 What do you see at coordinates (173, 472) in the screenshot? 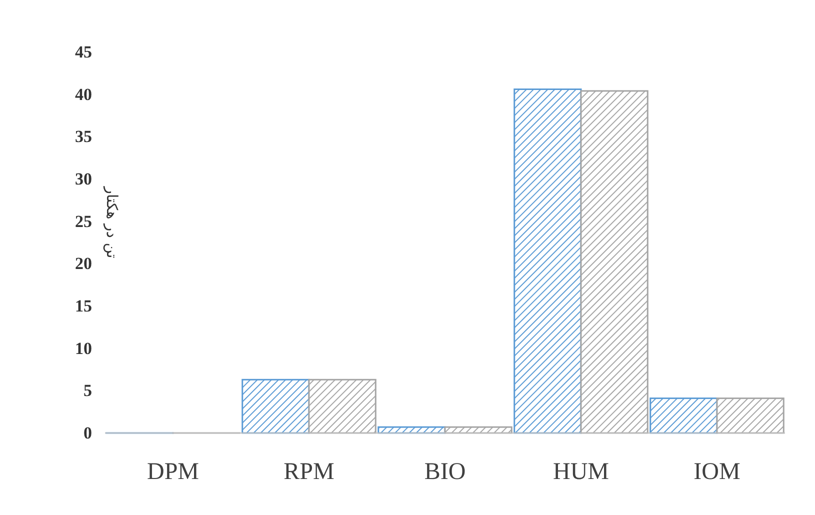
I see `x-tick-label: DPM` at bounding box center [173, 472].